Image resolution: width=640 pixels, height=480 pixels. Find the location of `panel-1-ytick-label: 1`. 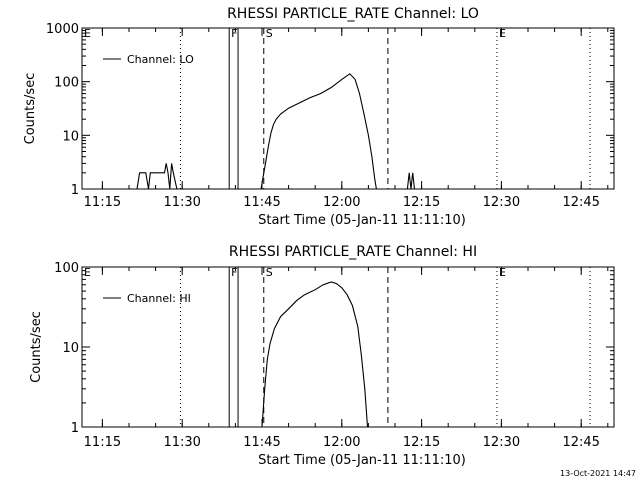

panel-1-ytick-label: 1 is located at coordinates (75, 190).